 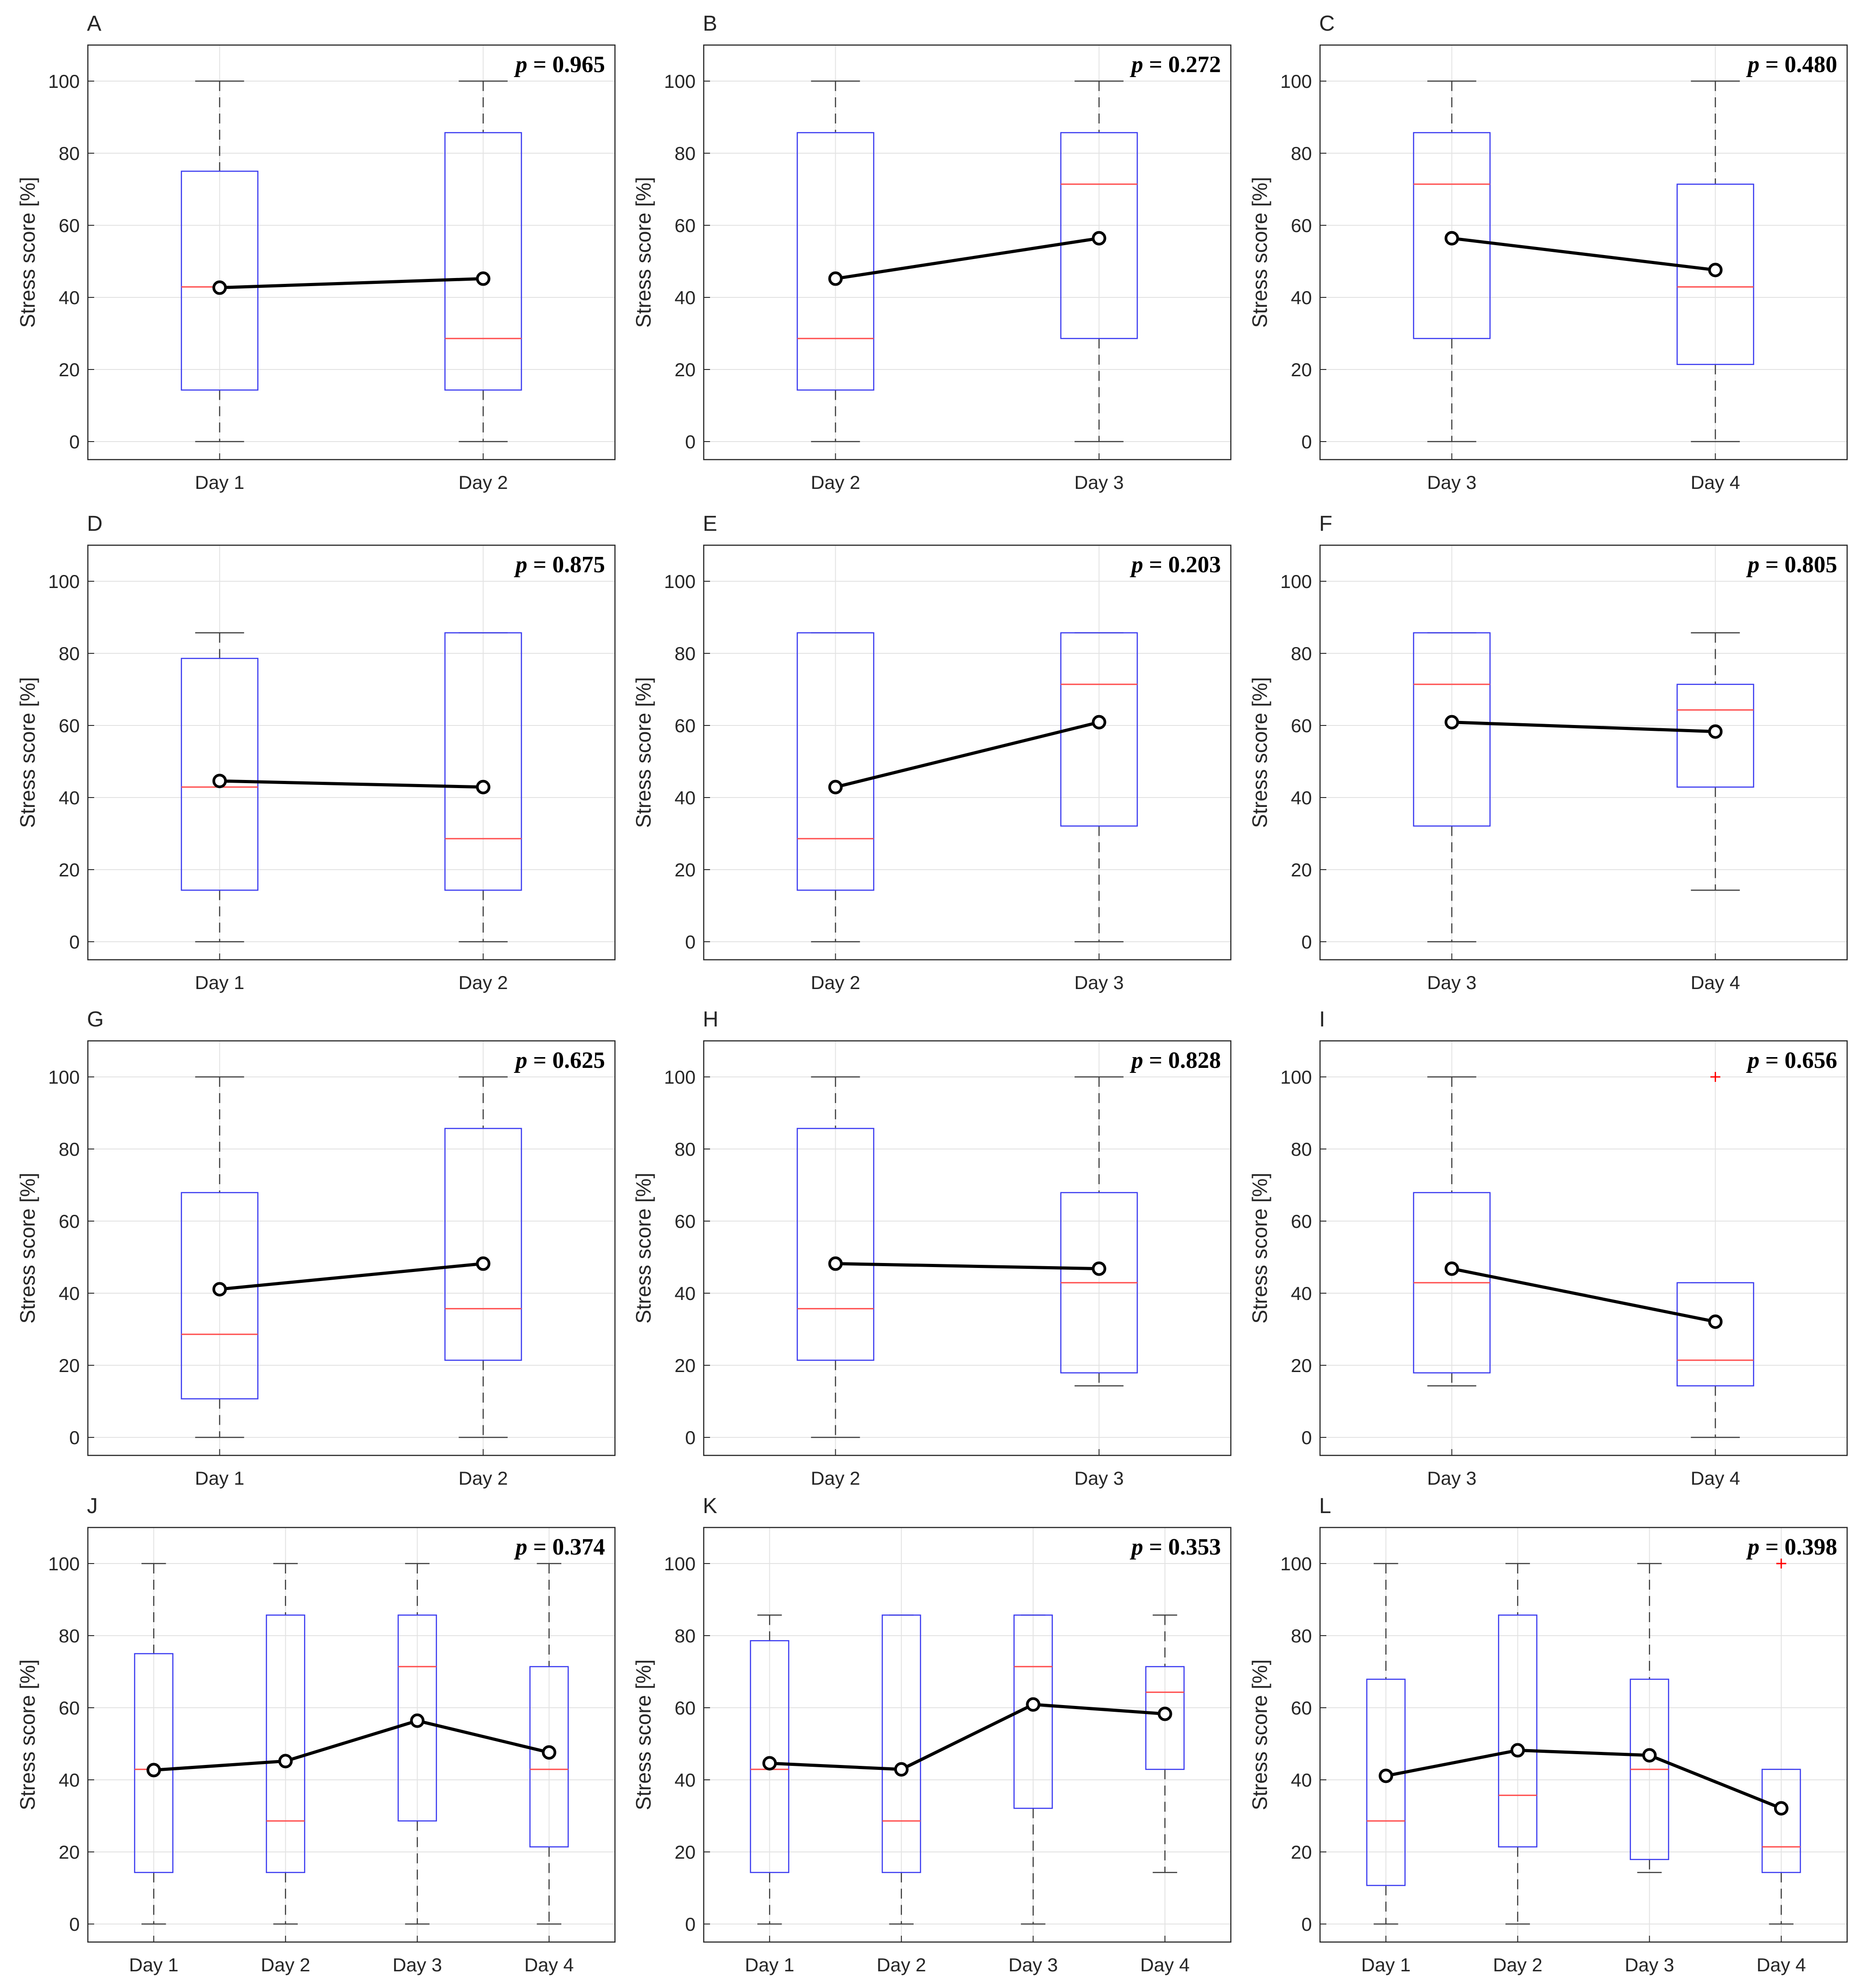 I want to click on p-value: = 0.656, so click(x=1801, y=1060).